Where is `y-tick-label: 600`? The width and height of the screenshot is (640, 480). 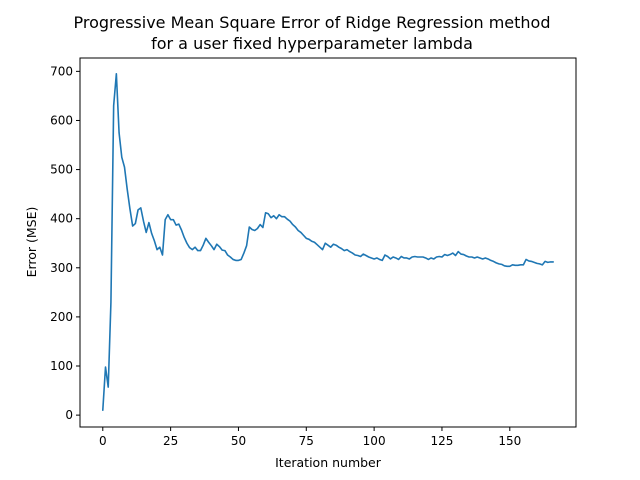
y-tick-label: 600 is located at coordinates (61, 120).